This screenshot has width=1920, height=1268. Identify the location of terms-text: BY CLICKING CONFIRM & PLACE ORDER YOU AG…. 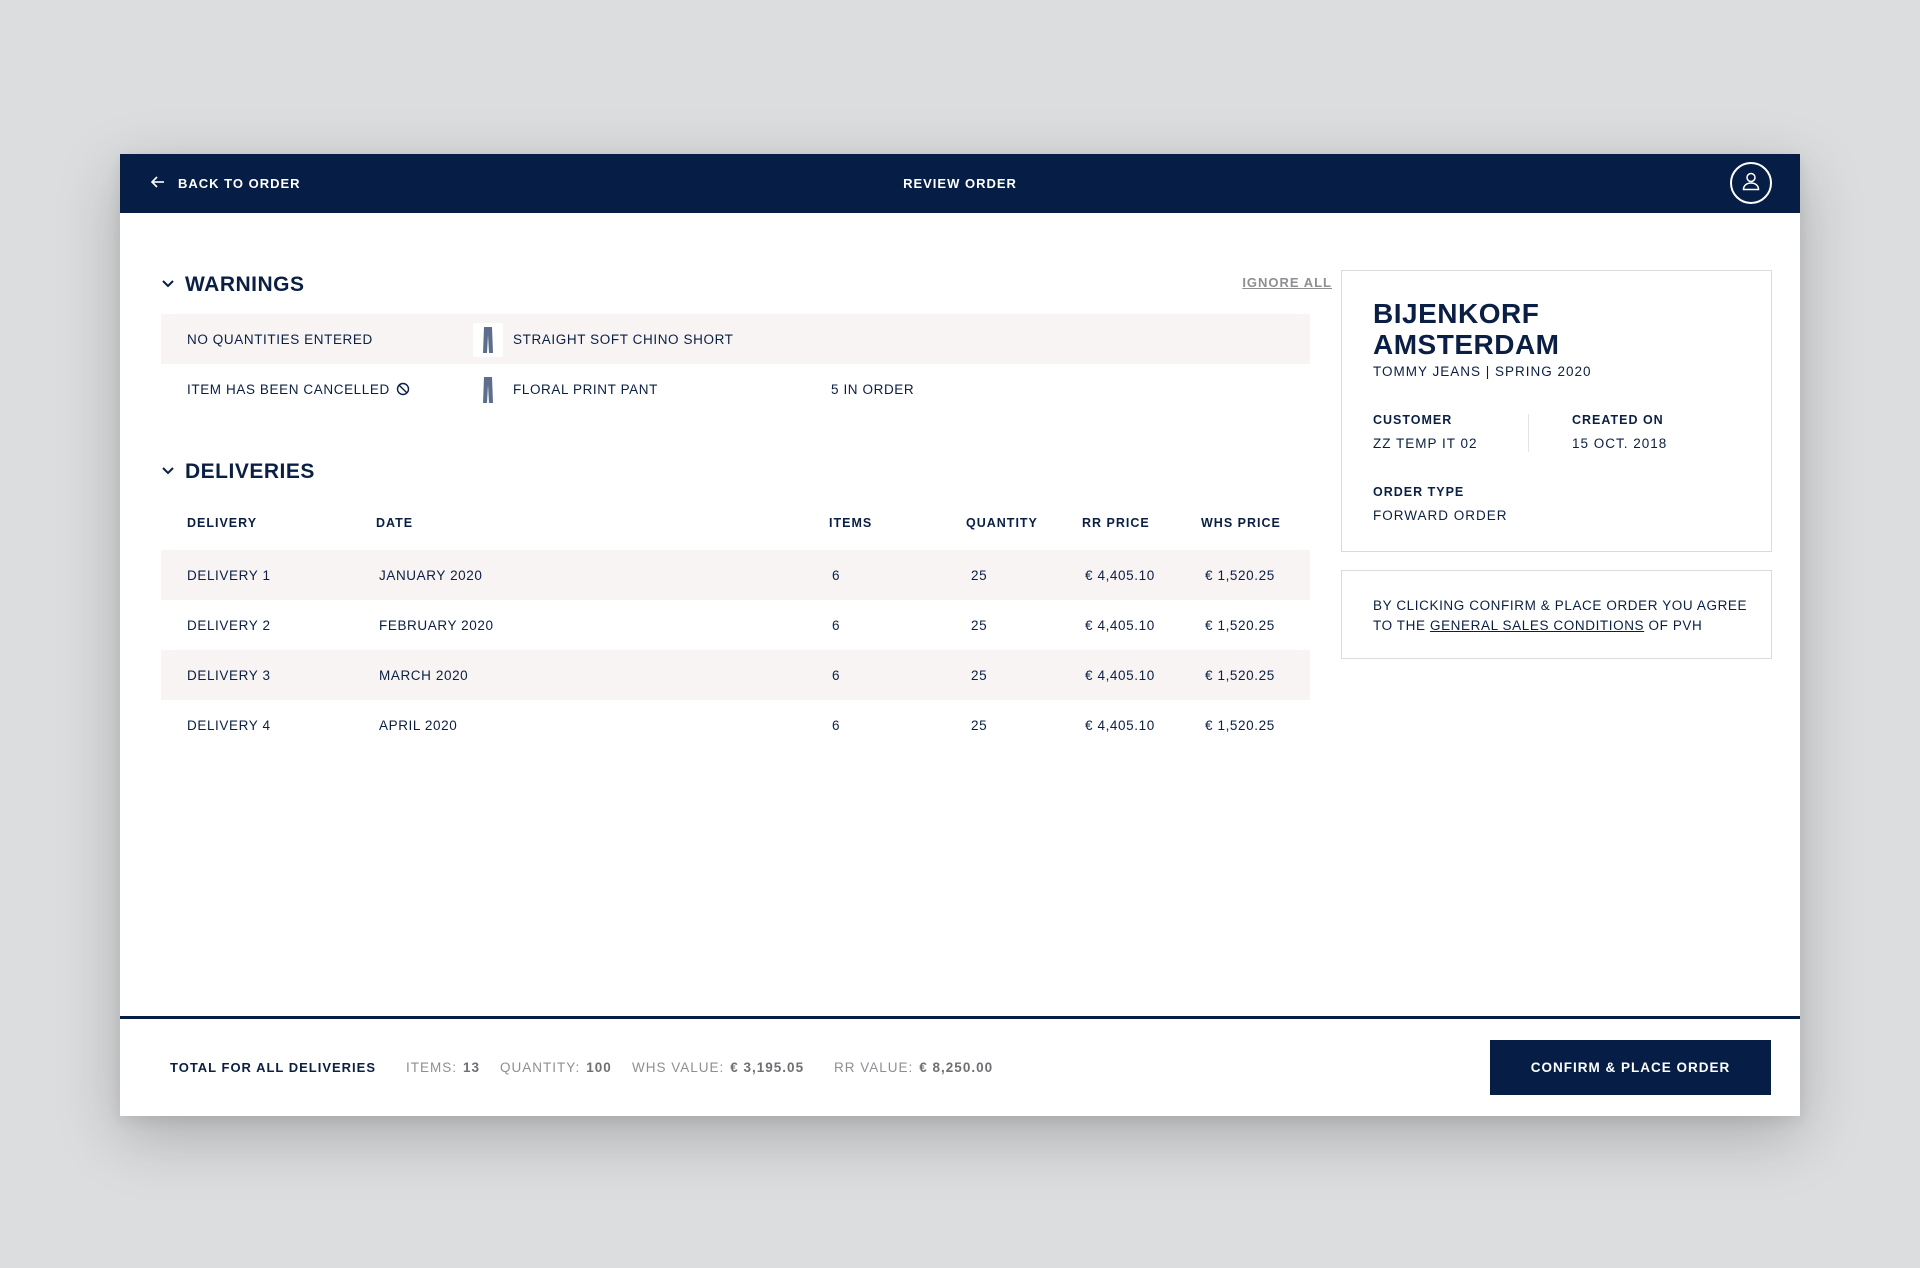
(1563, 616).